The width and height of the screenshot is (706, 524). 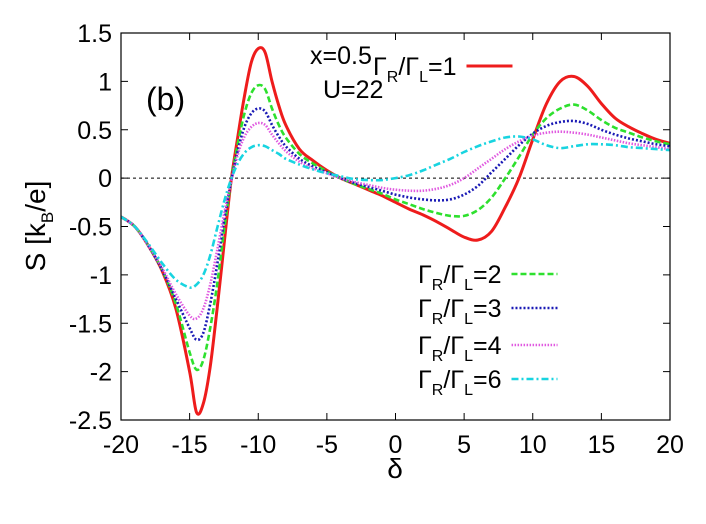 What do you see at coordinates (670, 445) in the screenshot?
I see `x-tick-label: 20` at bounding box center [670, 445].